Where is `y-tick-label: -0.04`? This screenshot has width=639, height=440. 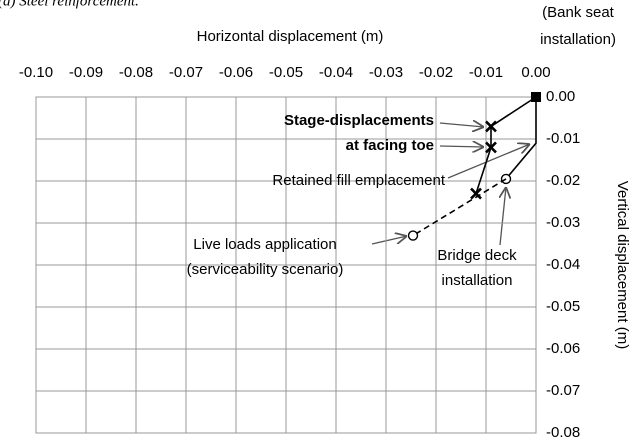 y-tick-label: -0.04 is located at coordinates (563, 264).